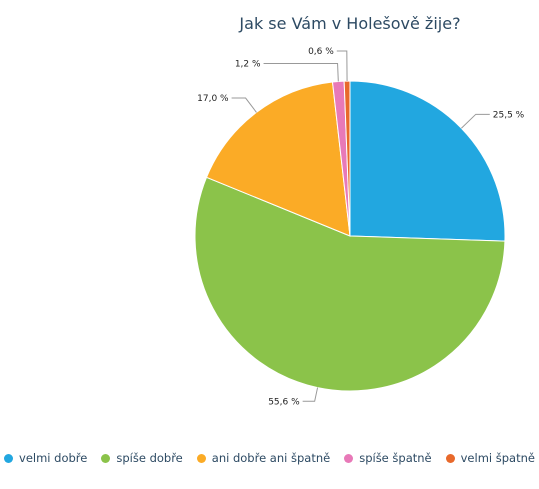  Describe the element at coordinates (321, 52) in the screenshot. I see `data-label: 0,6 %` at that location.